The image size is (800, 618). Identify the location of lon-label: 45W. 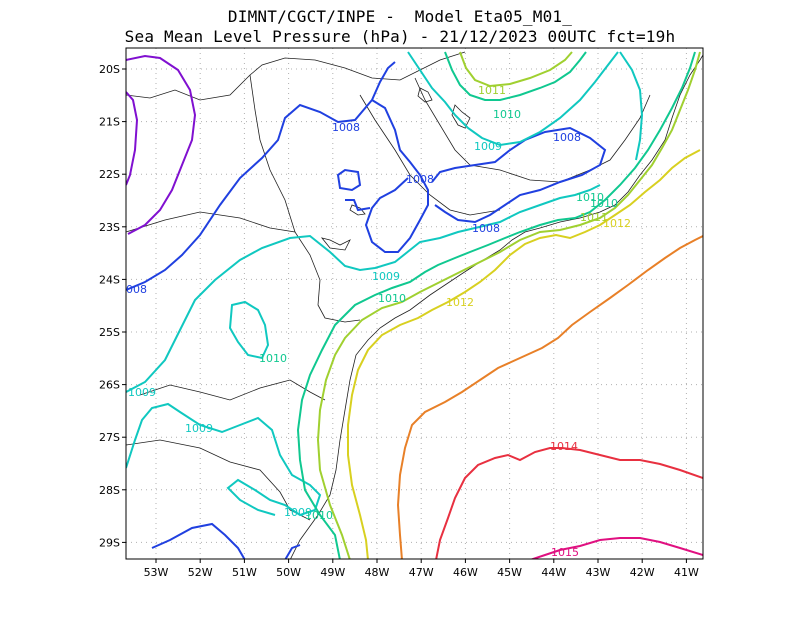
(509, 572).